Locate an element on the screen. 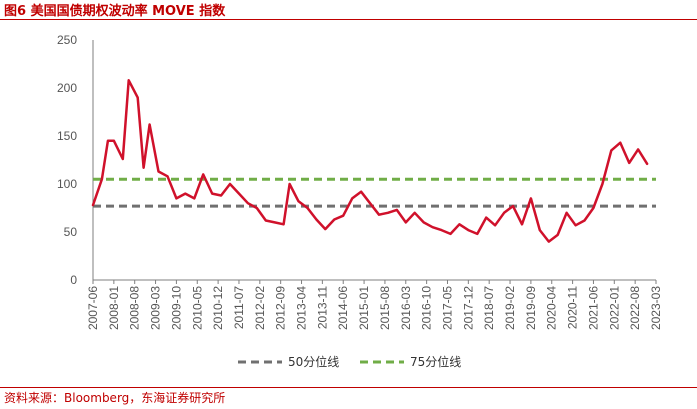 Image resolution: width=697 pixels, height=409 pixels. title-rule is located at coordinates (348, 19).